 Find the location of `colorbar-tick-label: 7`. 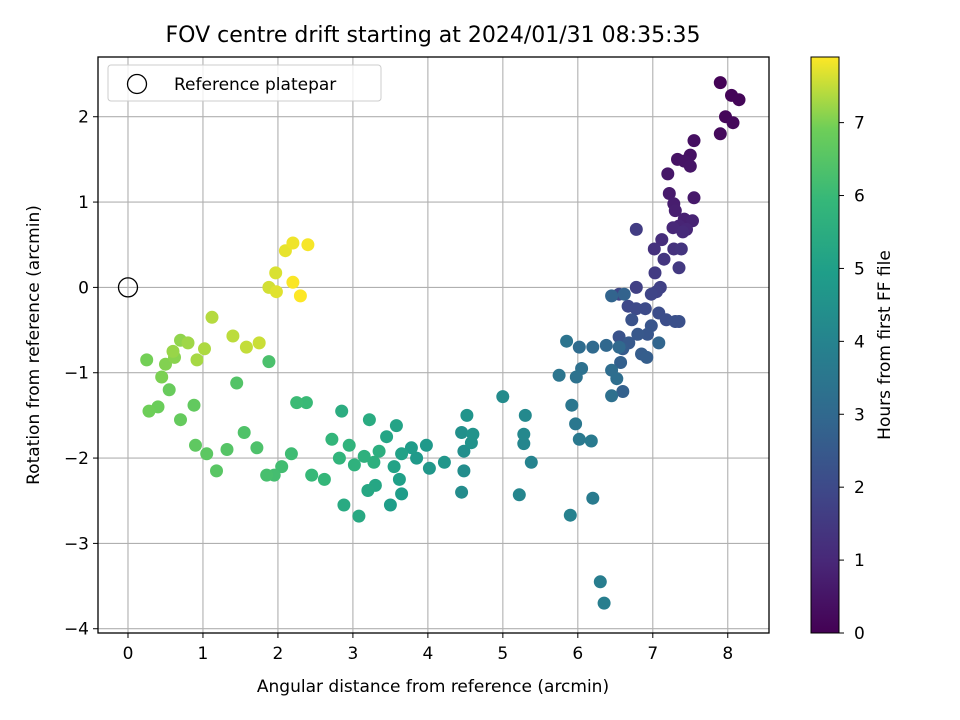

colorbar-tick-label: 7 is located at coordinates (859, 124).